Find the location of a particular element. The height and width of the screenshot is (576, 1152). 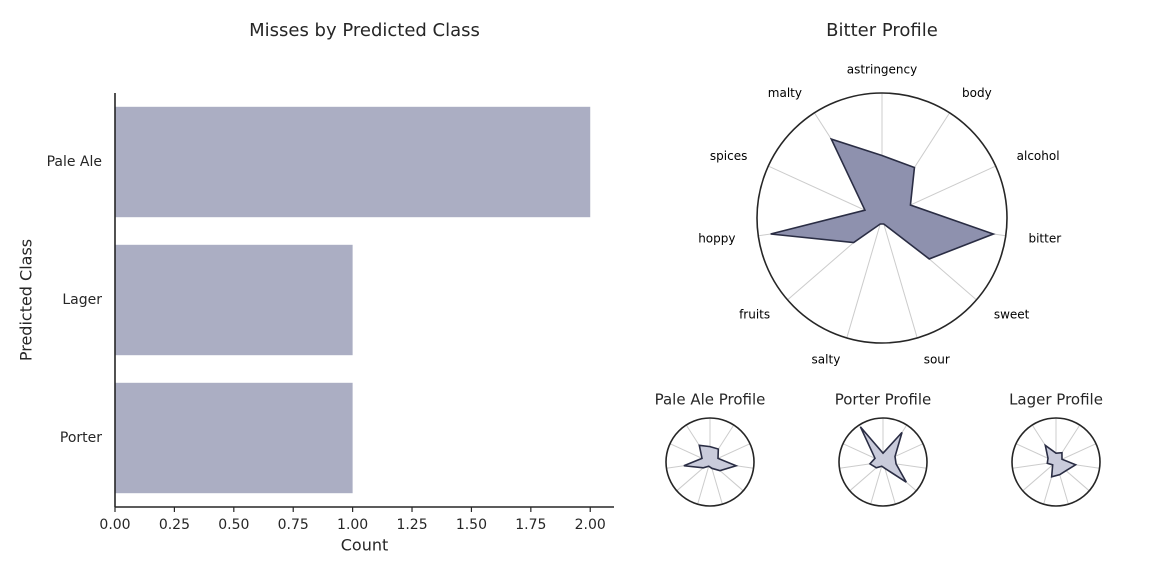

bar-porter is located at coordinates (234, 438).